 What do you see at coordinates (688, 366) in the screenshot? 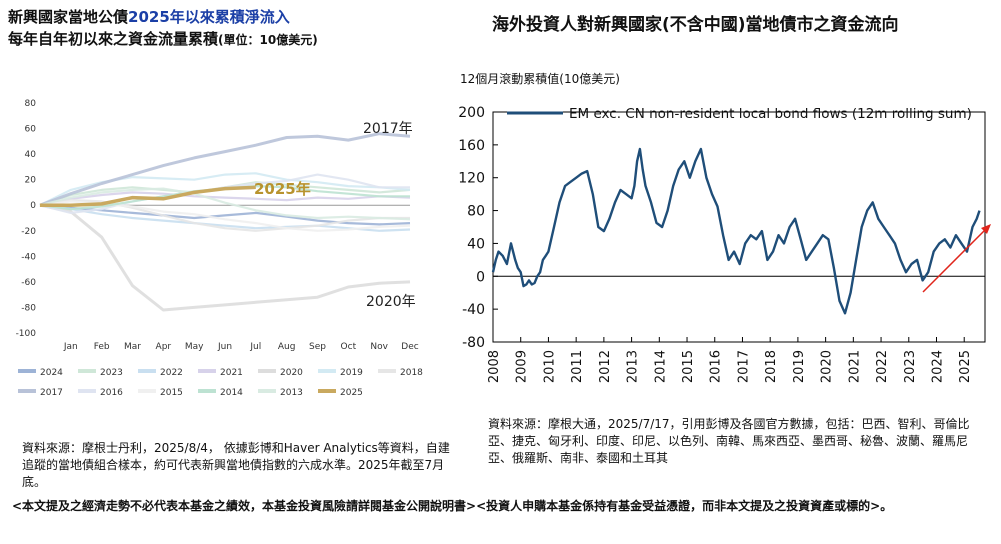
I see `right-xtick-label: 2015` at bounding box center [688, 366].